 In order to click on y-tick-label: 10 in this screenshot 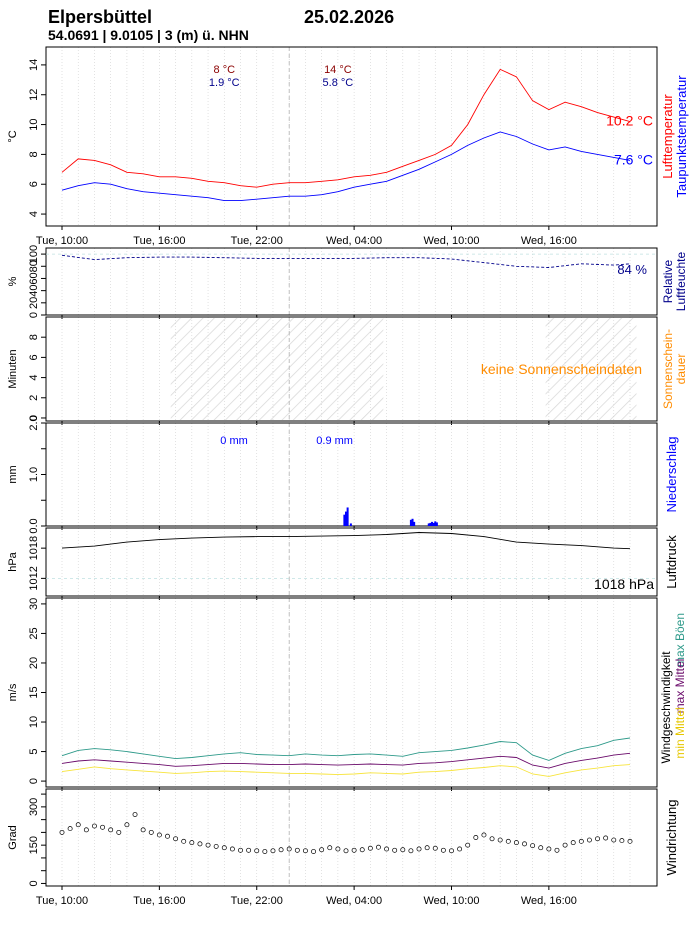, I will do `click(34, 722)`.